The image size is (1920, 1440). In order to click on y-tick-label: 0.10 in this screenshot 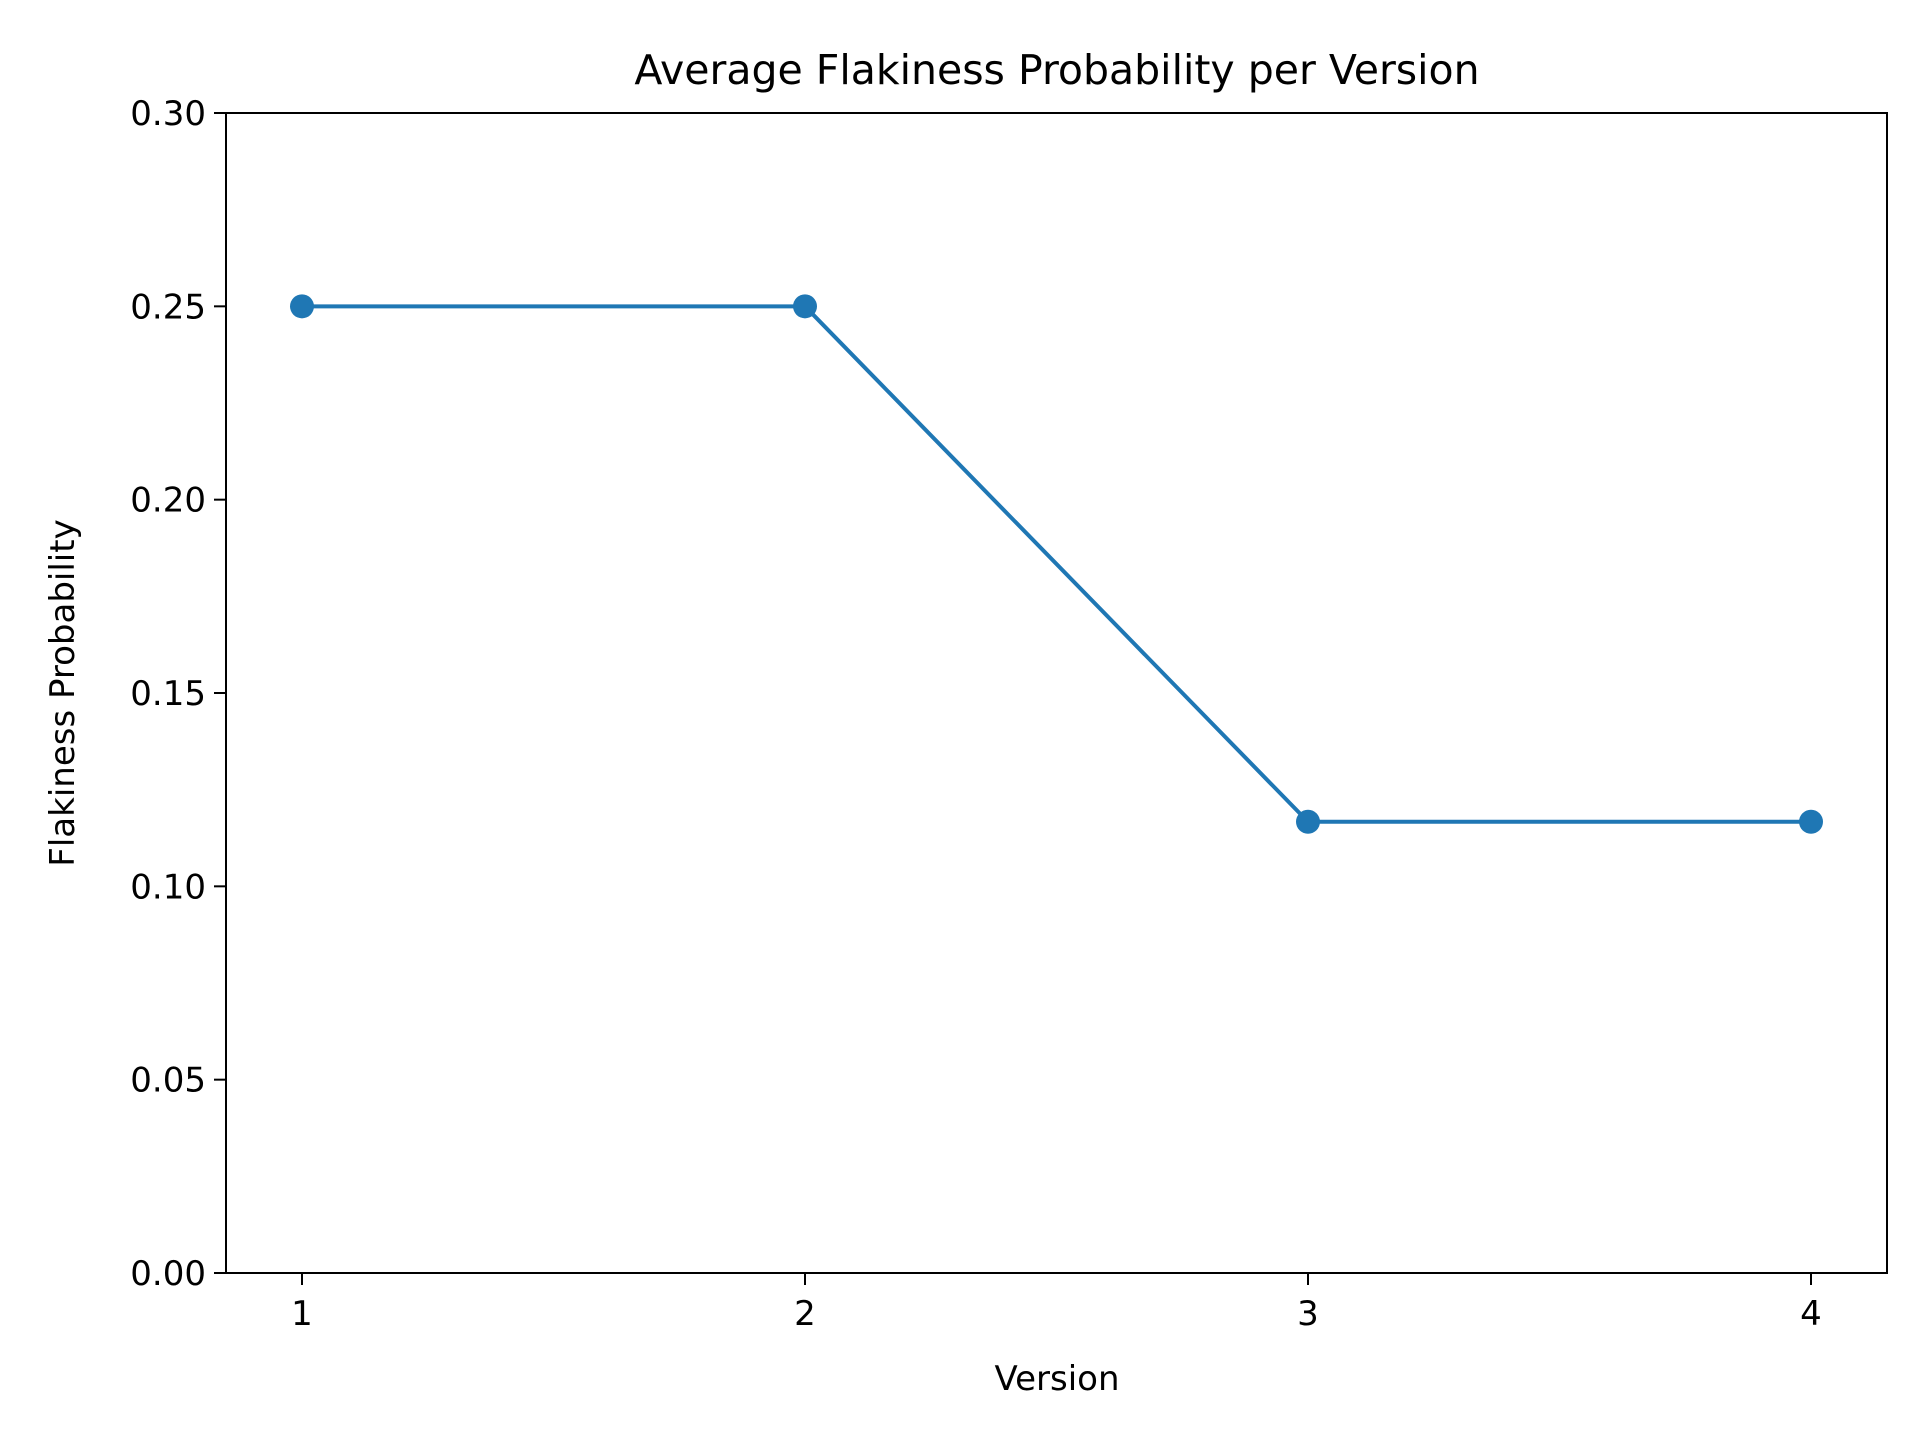, I will do `click(168, 887)`.